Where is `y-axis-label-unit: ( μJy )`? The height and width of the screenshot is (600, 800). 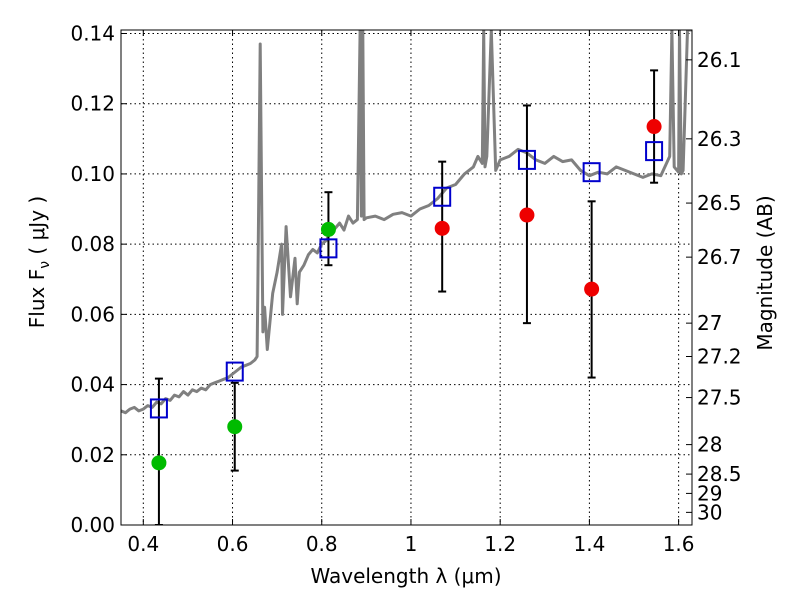
y-axis-label-unit: ( μJy ) is located at coordinates (37, 228).